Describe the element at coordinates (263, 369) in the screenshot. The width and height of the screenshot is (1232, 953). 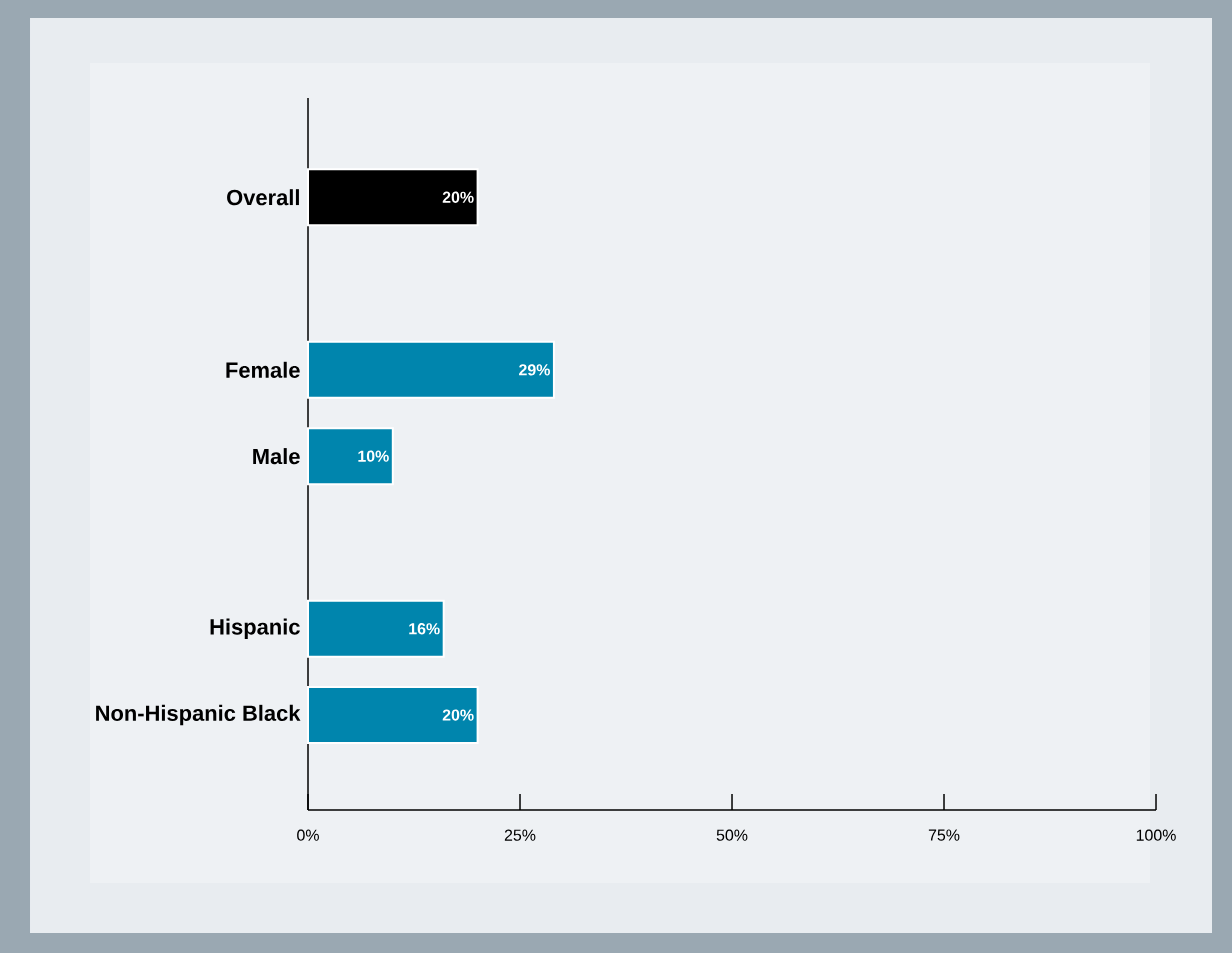
I see `y-tick-label: Female` at that location.